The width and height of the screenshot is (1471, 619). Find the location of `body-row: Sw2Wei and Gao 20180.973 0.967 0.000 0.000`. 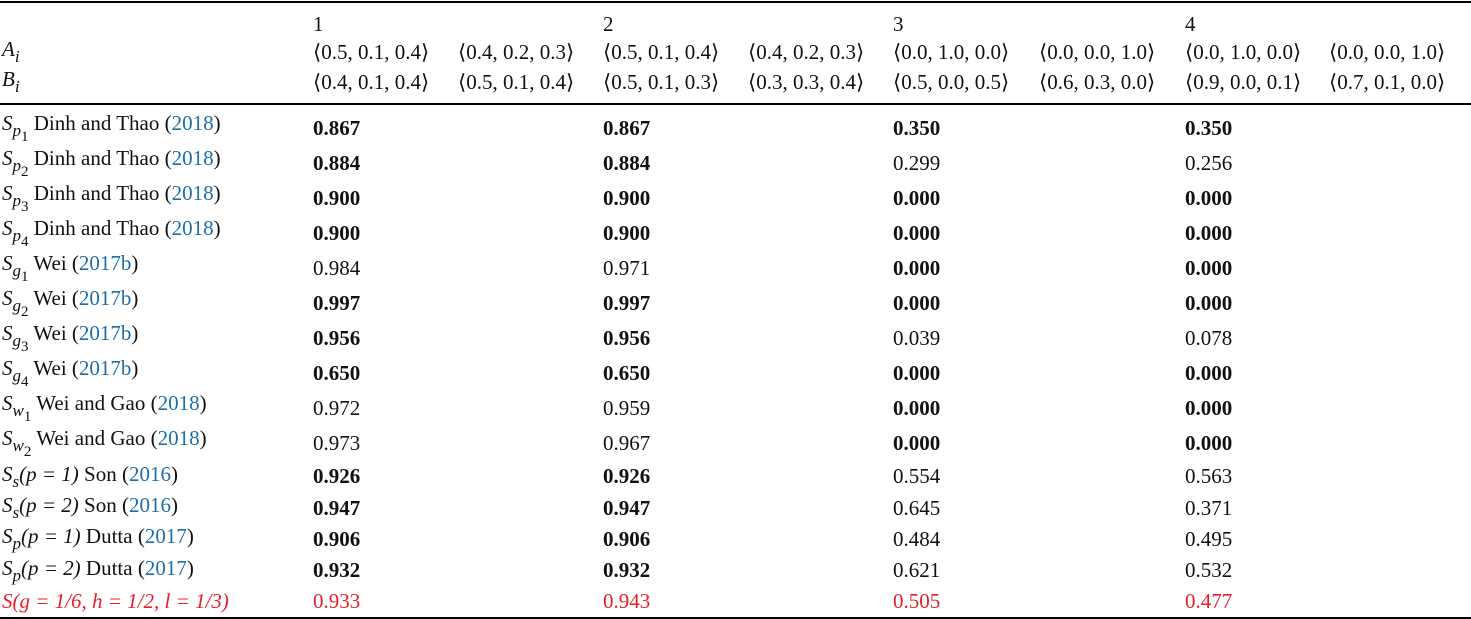

body-row: Sw2Wei and Gao 20180.973 0.967 0.000 0.000 is located at coordinates (735, 443).